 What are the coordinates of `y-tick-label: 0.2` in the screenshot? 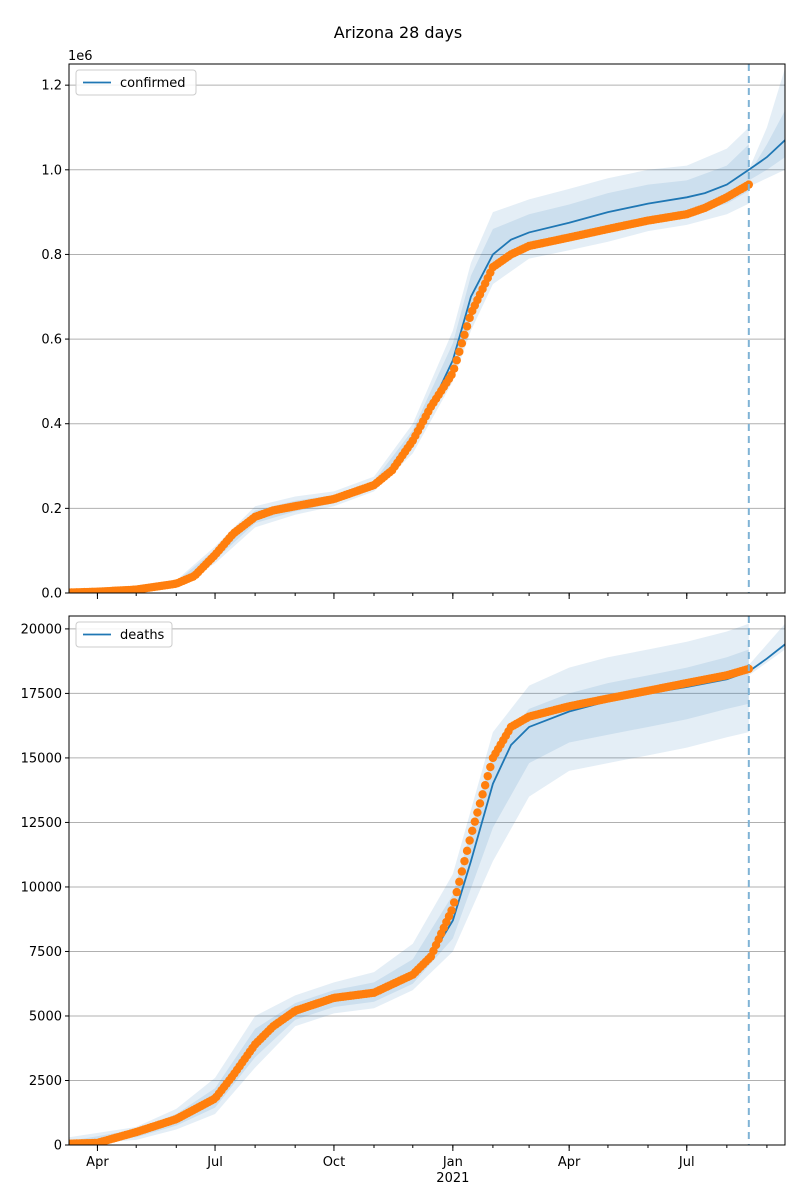 It's located at (51, 509).